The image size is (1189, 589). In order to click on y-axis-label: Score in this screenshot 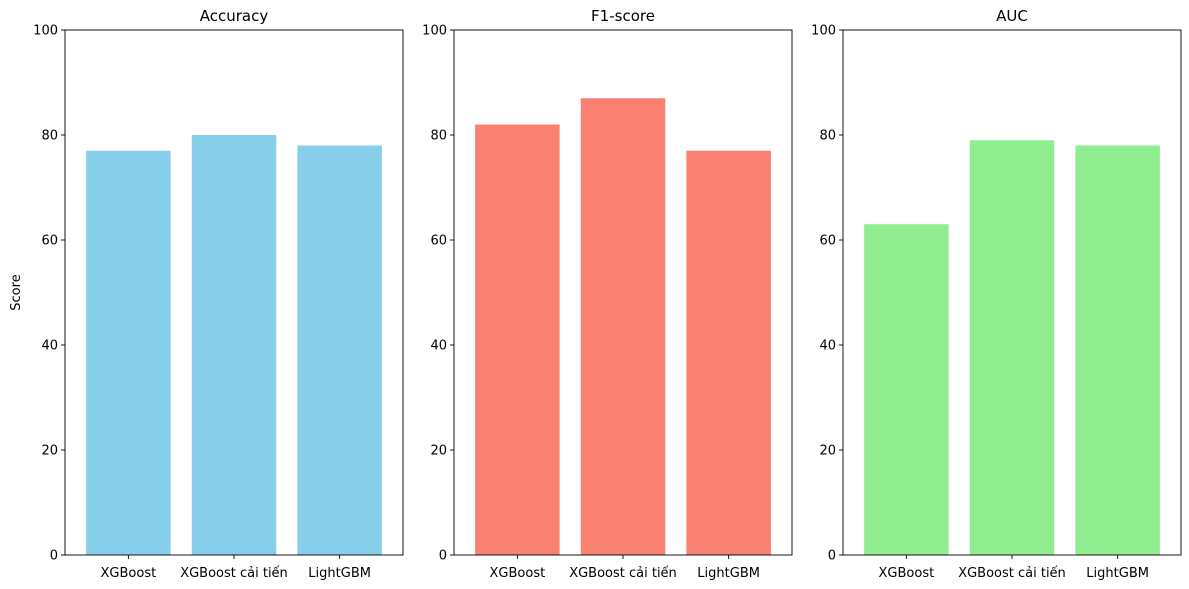, I will do `click(16, 292)`.